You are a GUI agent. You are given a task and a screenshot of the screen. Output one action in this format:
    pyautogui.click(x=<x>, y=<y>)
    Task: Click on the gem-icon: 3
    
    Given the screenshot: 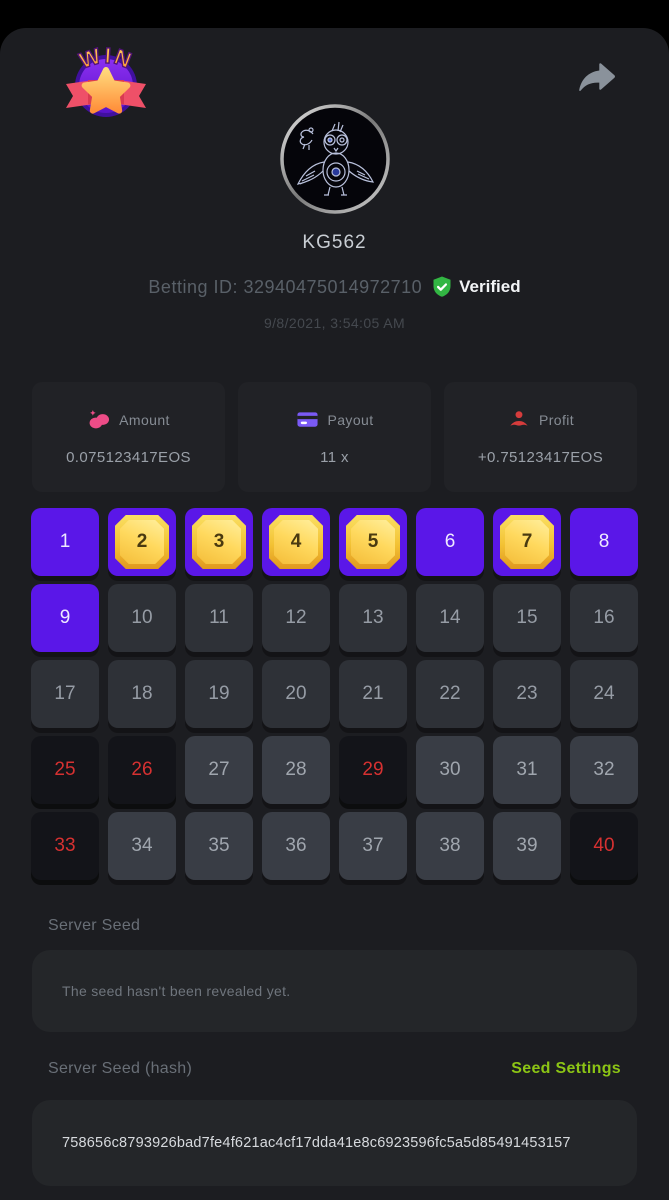 What is the action you would take?
    pyautogui.click(x=219, y=542)
    